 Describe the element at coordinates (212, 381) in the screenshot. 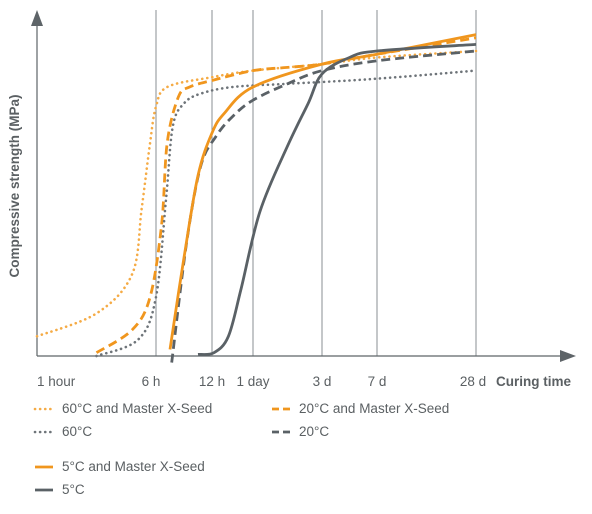

I see `x-tick-label: 12 h` at that location.